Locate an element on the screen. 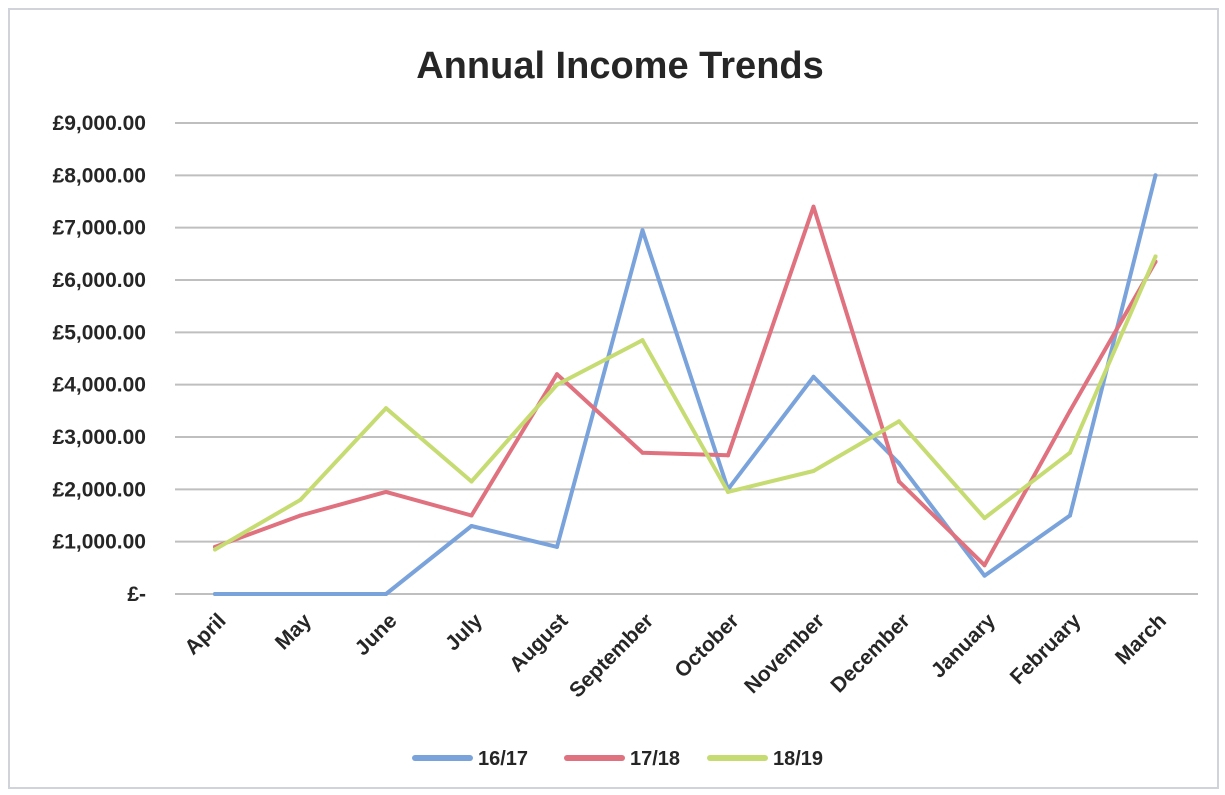 The height and width of the screenshot is (795, 1225). y-tick-label: £2,000.00 is located at coordinates (99, 489).